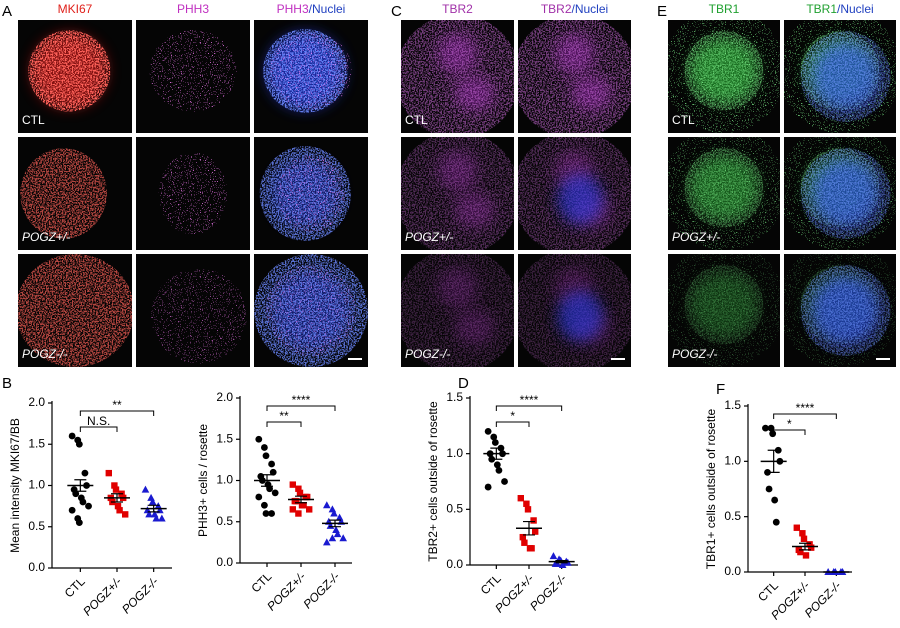 Image resolution: width=900 pixels, height=628 pixels. I want to click on column-title: MKI67, so click(75, 9).